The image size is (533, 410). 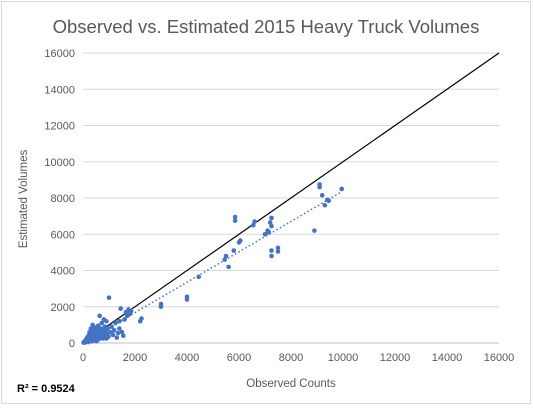 What do you see at coordinates (59, 54) in the screenshot?
I see `y-tick-label: 16000` at bounding box center [59, 54].